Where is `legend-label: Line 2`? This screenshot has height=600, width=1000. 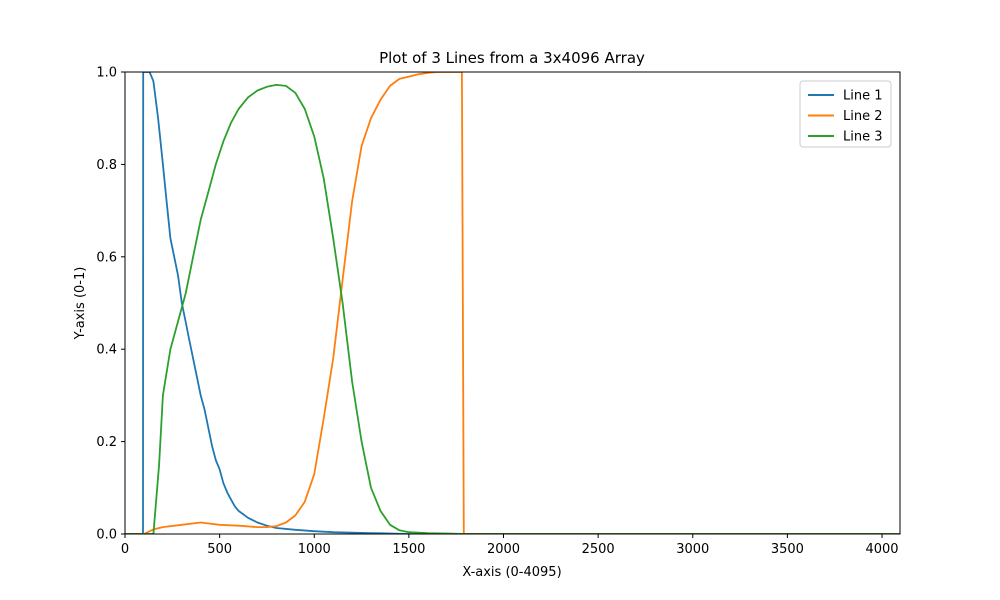
legend-label: Line 2 is located at coordinates (863, 116).